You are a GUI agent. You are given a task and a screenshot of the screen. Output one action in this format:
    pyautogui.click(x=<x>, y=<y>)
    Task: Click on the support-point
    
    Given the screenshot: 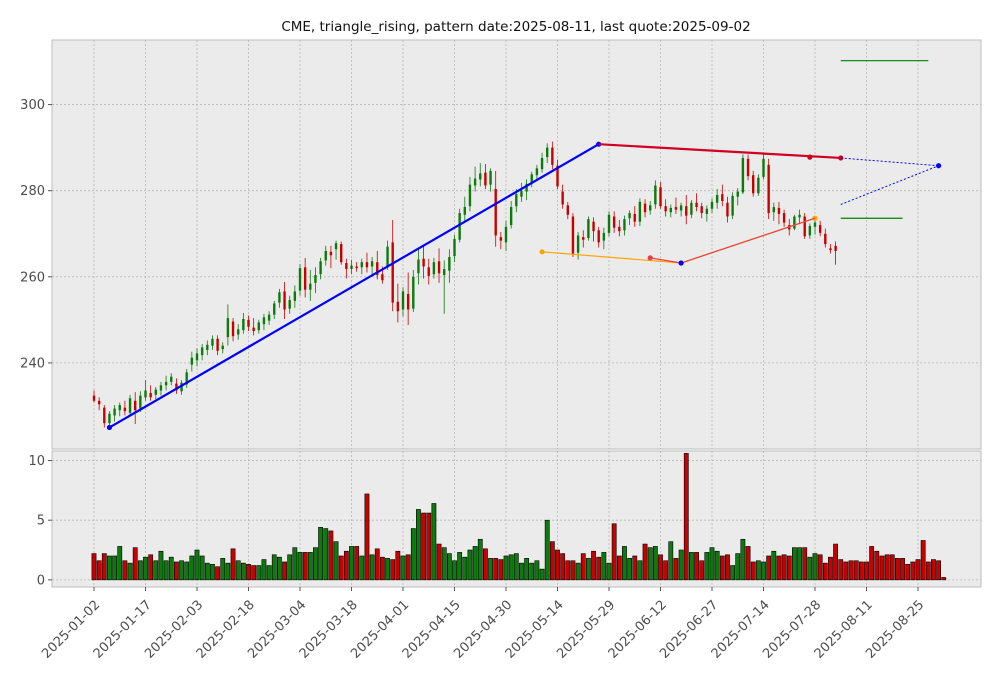 What is the action you would take?
    pyautogui.click(x=681, y=263)
    